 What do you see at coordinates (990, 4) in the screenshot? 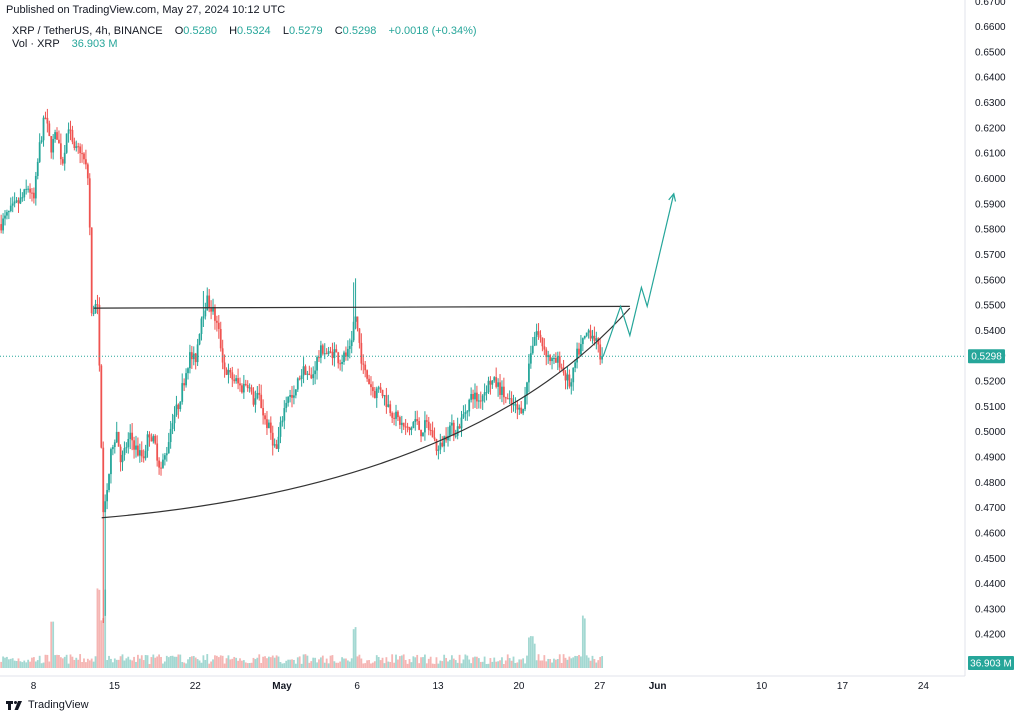
I see `price-tick-label: 0.6700` at bounding box center [990, 4].